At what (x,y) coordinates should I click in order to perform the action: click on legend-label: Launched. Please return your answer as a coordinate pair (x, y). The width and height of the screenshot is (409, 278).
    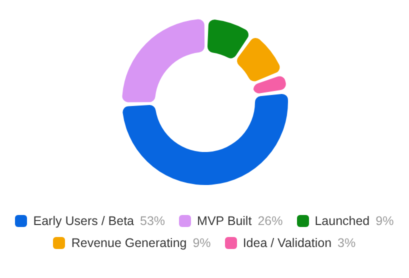
    Looking at the image, I should click on (342, 221).